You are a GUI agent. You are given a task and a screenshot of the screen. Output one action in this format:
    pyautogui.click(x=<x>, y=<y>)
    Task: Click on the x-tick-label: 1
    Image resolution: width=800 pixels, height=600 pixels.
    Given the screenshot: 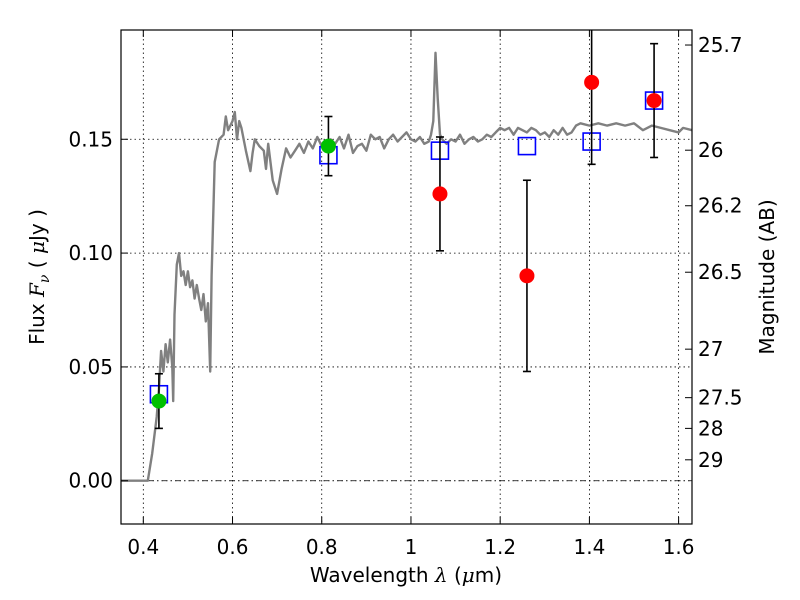 What is the action you would take?
    pyautogui.click(x=411, y=547)
    